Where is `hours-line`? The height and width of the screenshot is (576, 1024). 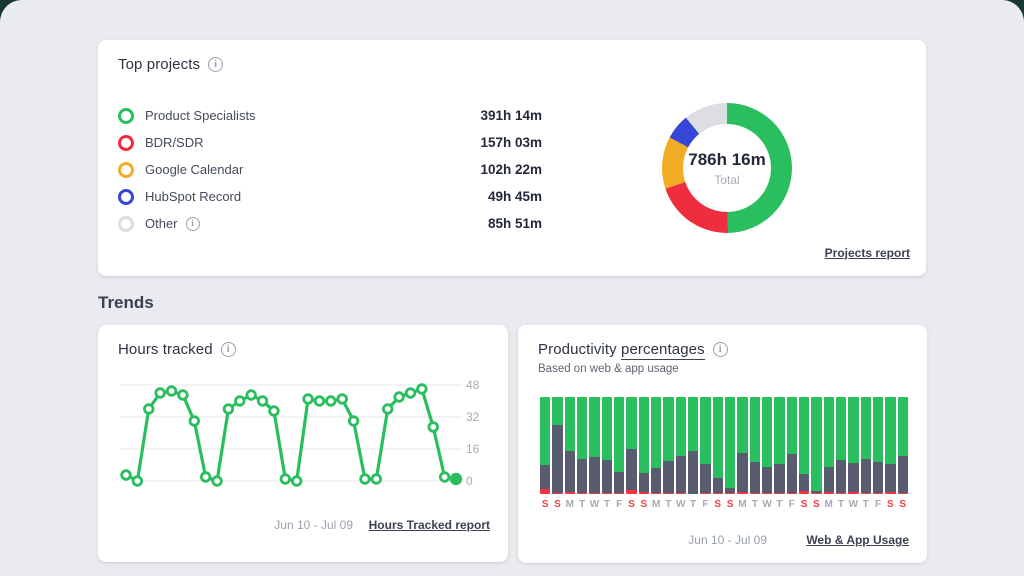 hours-line is located at coordinates (291, 435).